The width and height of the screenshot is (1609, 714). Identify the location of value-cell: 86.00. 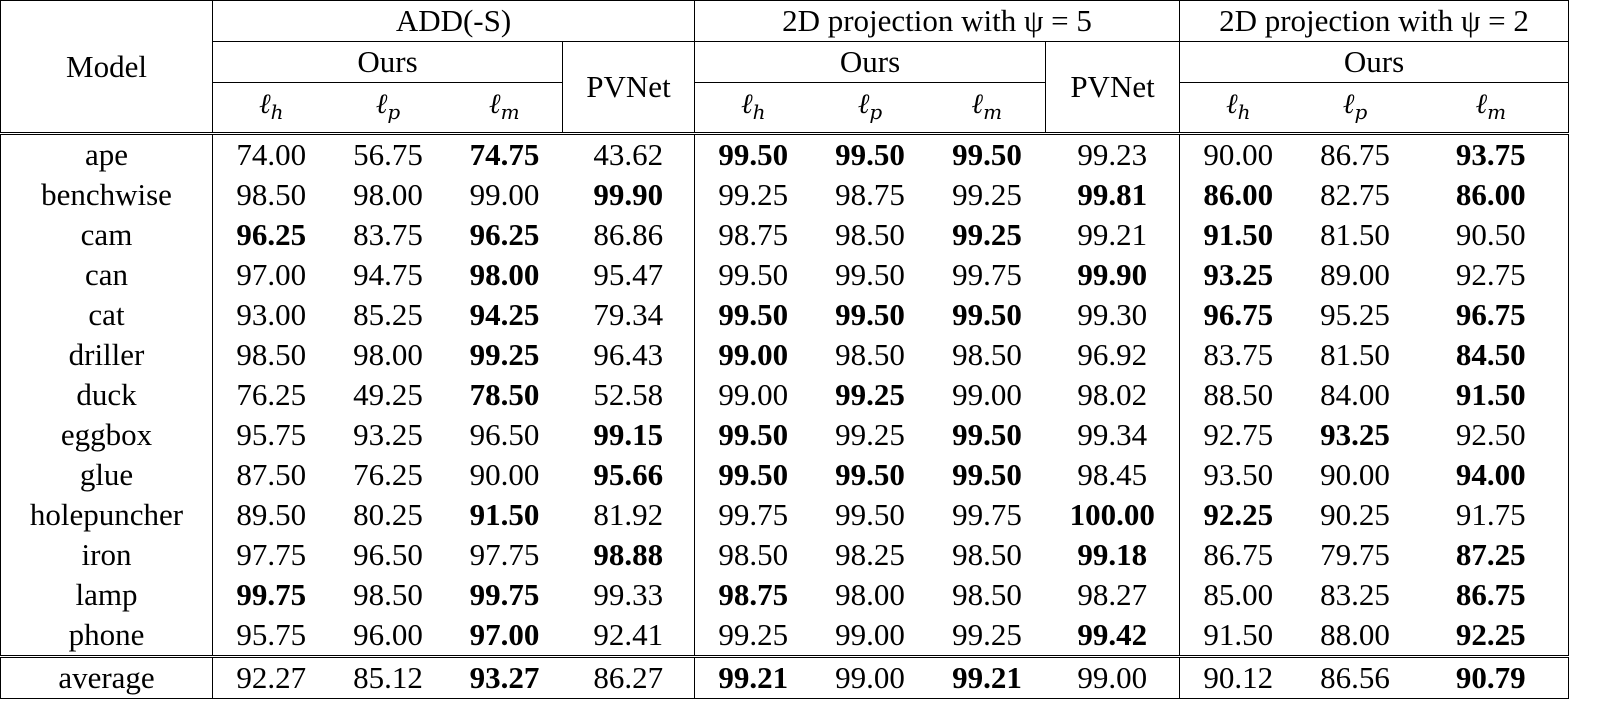
(1491, 195).